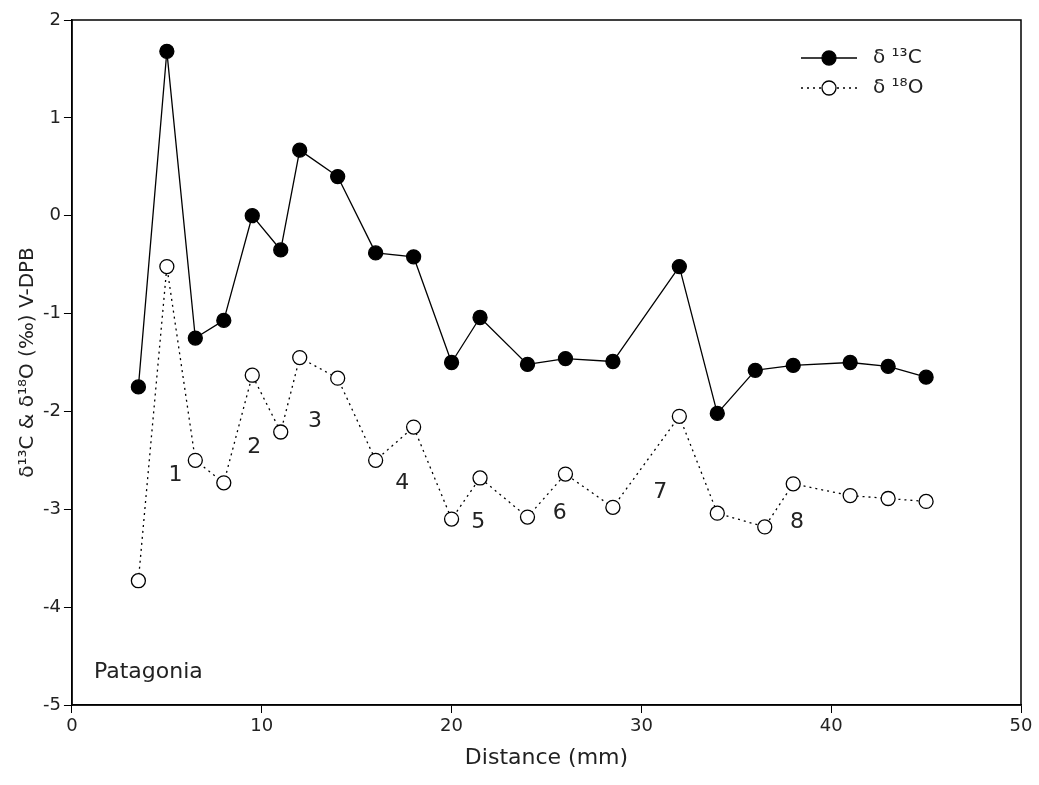 Image resolution: width=1039 pixels, height=785 pixels. What do you see at coordinates (51, 507) in the screenshot?
I see `y-tick-label: -3` at bounding box center [51, 507].